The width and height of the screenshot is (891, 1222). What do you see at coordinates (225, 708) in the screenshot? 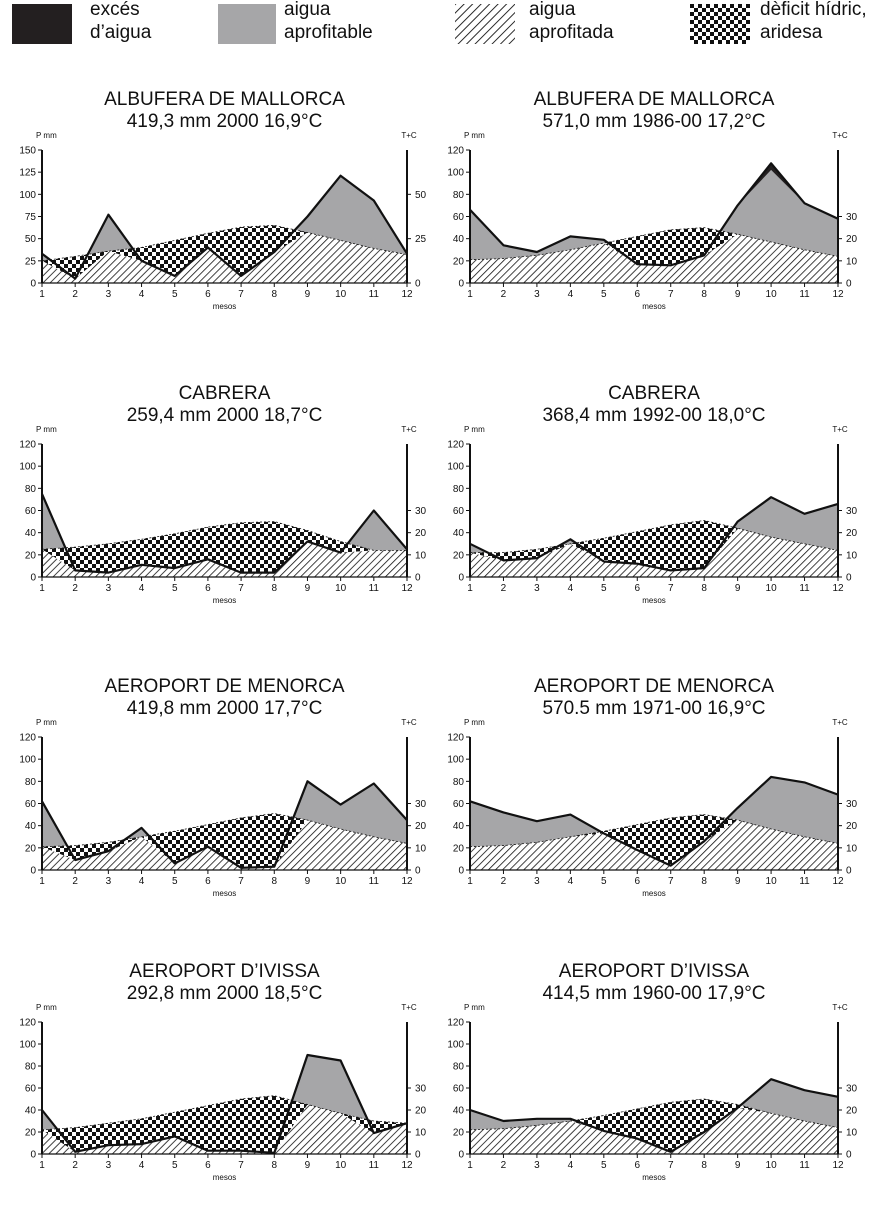
I see `chart-subtitle: 419,8 mm 2000 17,7°C` at bounding box center [225, 708].